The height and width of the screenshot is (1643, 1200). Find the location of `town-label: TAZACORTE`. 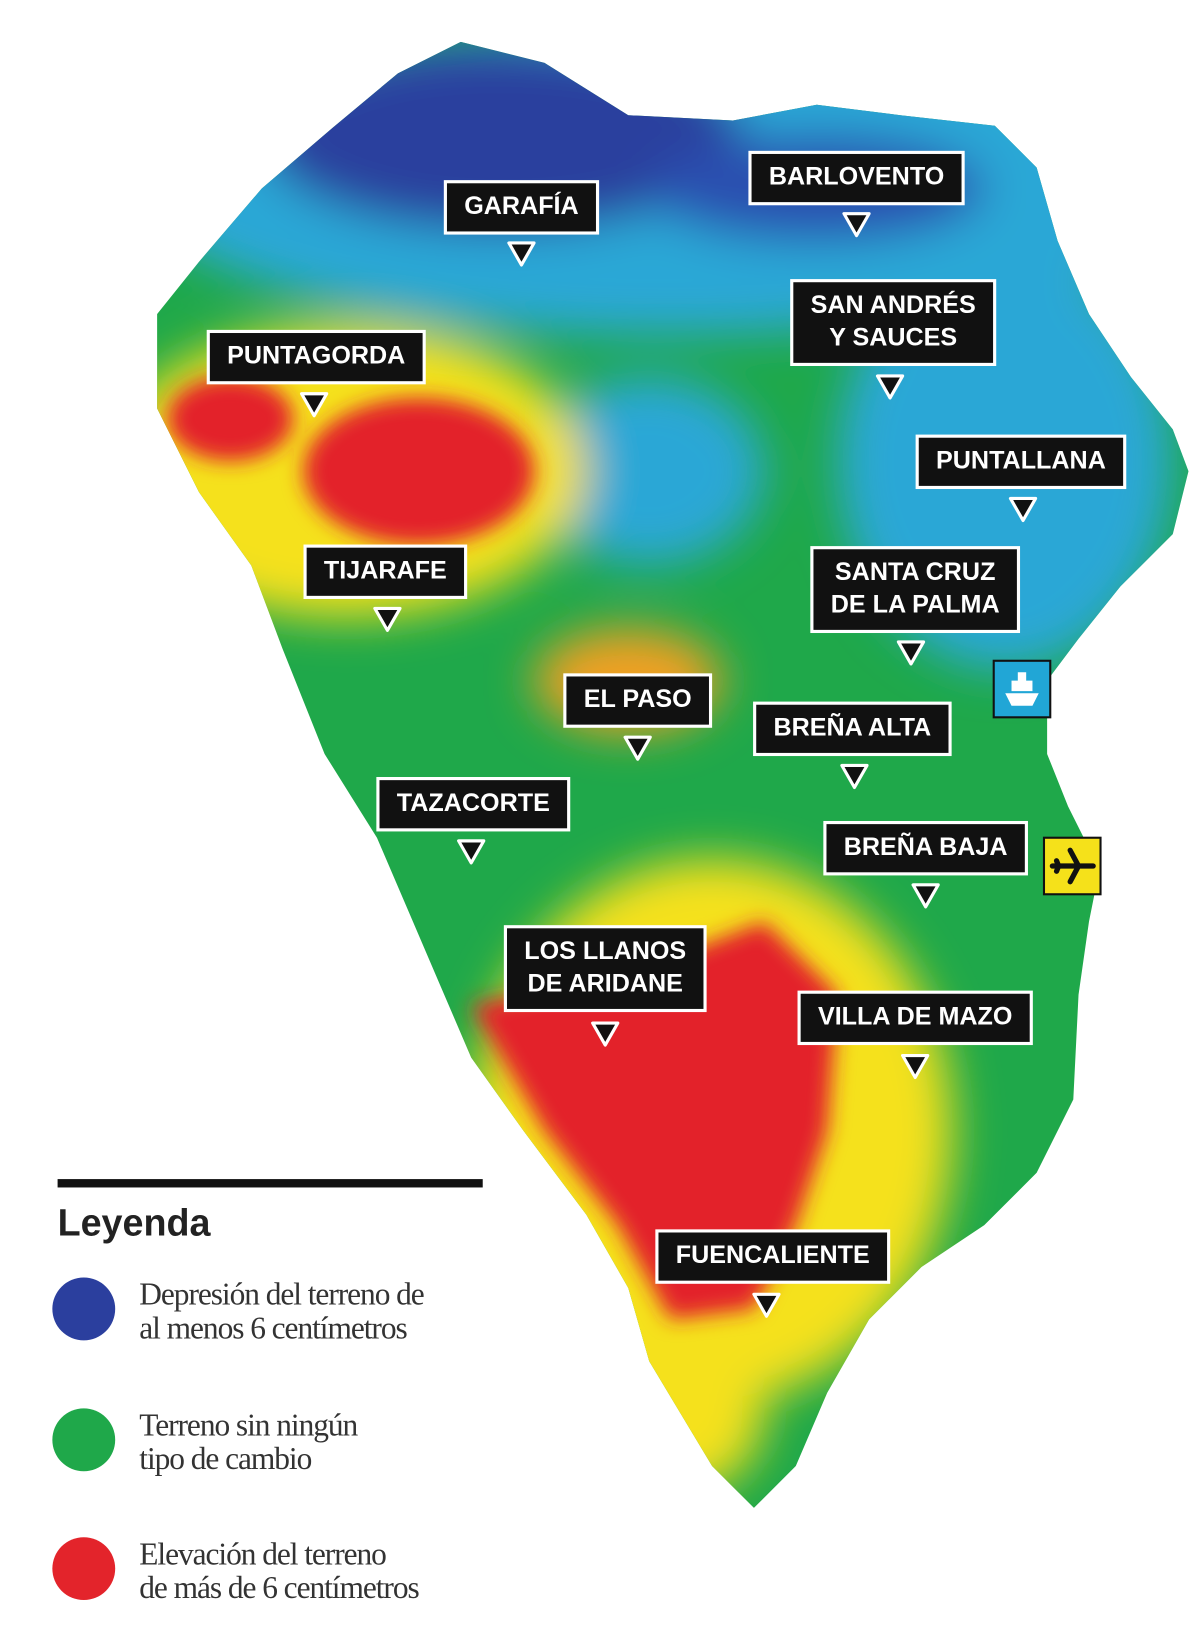

town-label: TAZACORTE is located at coordinates (473, 820).